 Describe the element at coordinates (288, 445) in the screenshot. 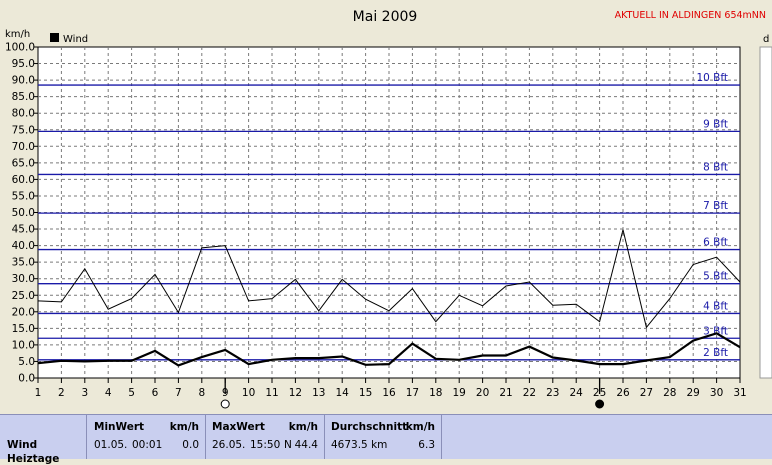

I see `max-direction: N` at that location.